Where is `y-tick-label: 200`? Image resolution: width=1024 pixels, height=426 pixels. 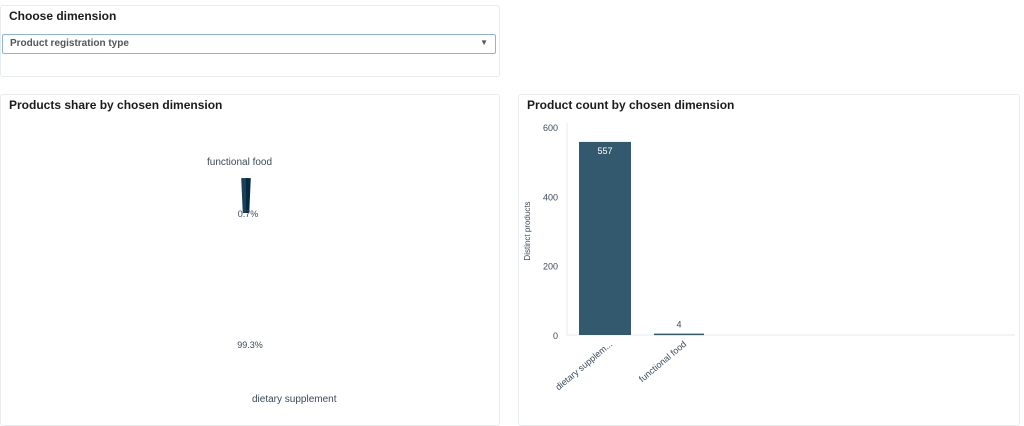 y-tick-label: 200 is located at coordinates (550, 267).